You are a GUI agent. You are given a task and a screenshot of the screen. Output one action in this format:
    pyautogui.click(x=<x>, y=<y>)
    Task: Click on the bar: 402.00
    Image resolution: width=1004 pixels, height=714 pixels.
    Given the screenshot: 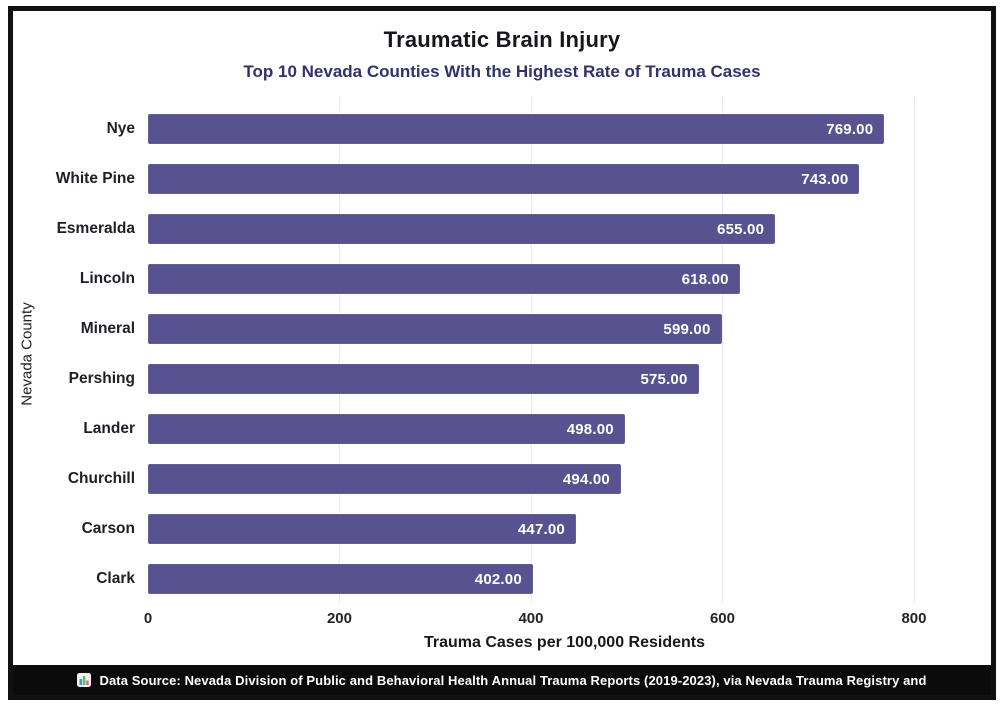 What is the action you would take?
    pyautogui.click(x=340, y=579)
    